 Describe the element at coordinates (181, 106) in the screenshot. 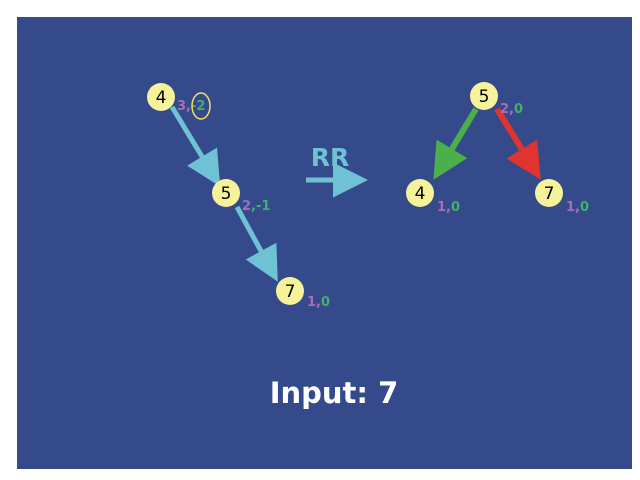

I see `node-height: 3` at that location.